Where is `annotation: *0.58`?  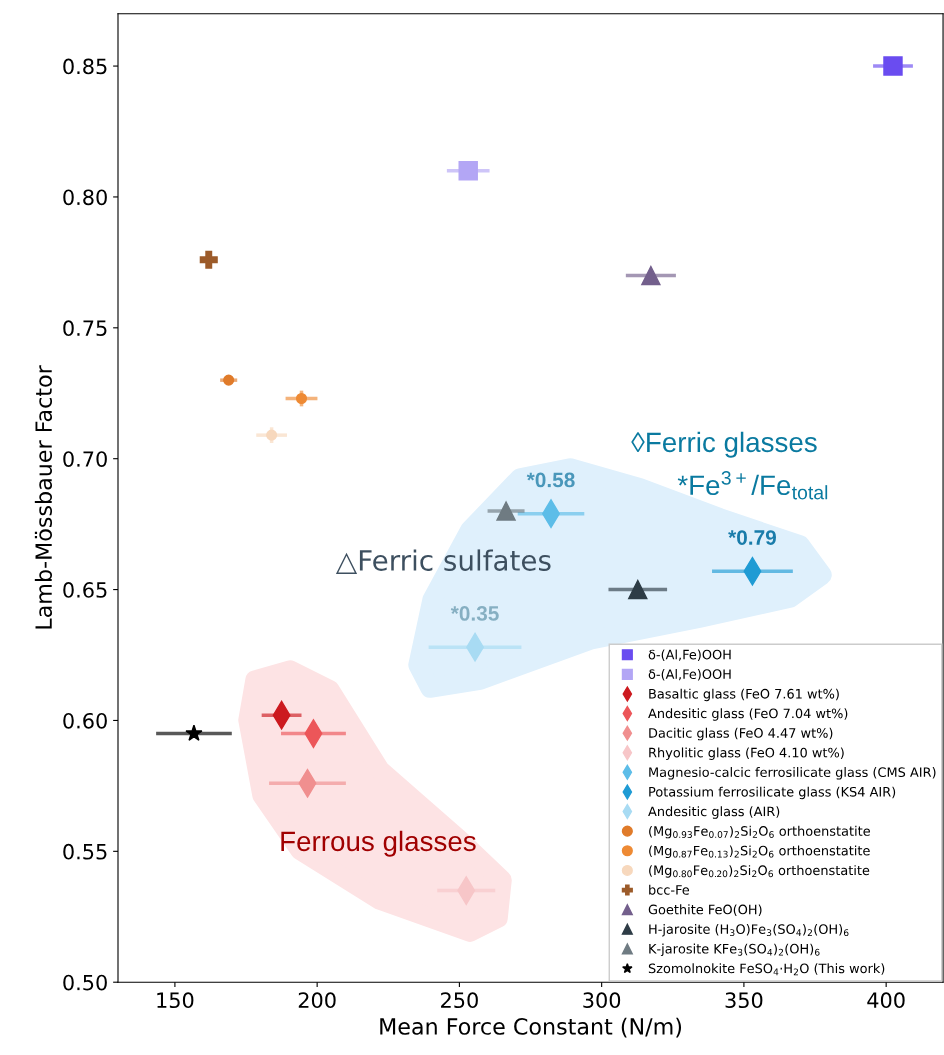 annotation: *0.58 is located at coordinates (550, 480).